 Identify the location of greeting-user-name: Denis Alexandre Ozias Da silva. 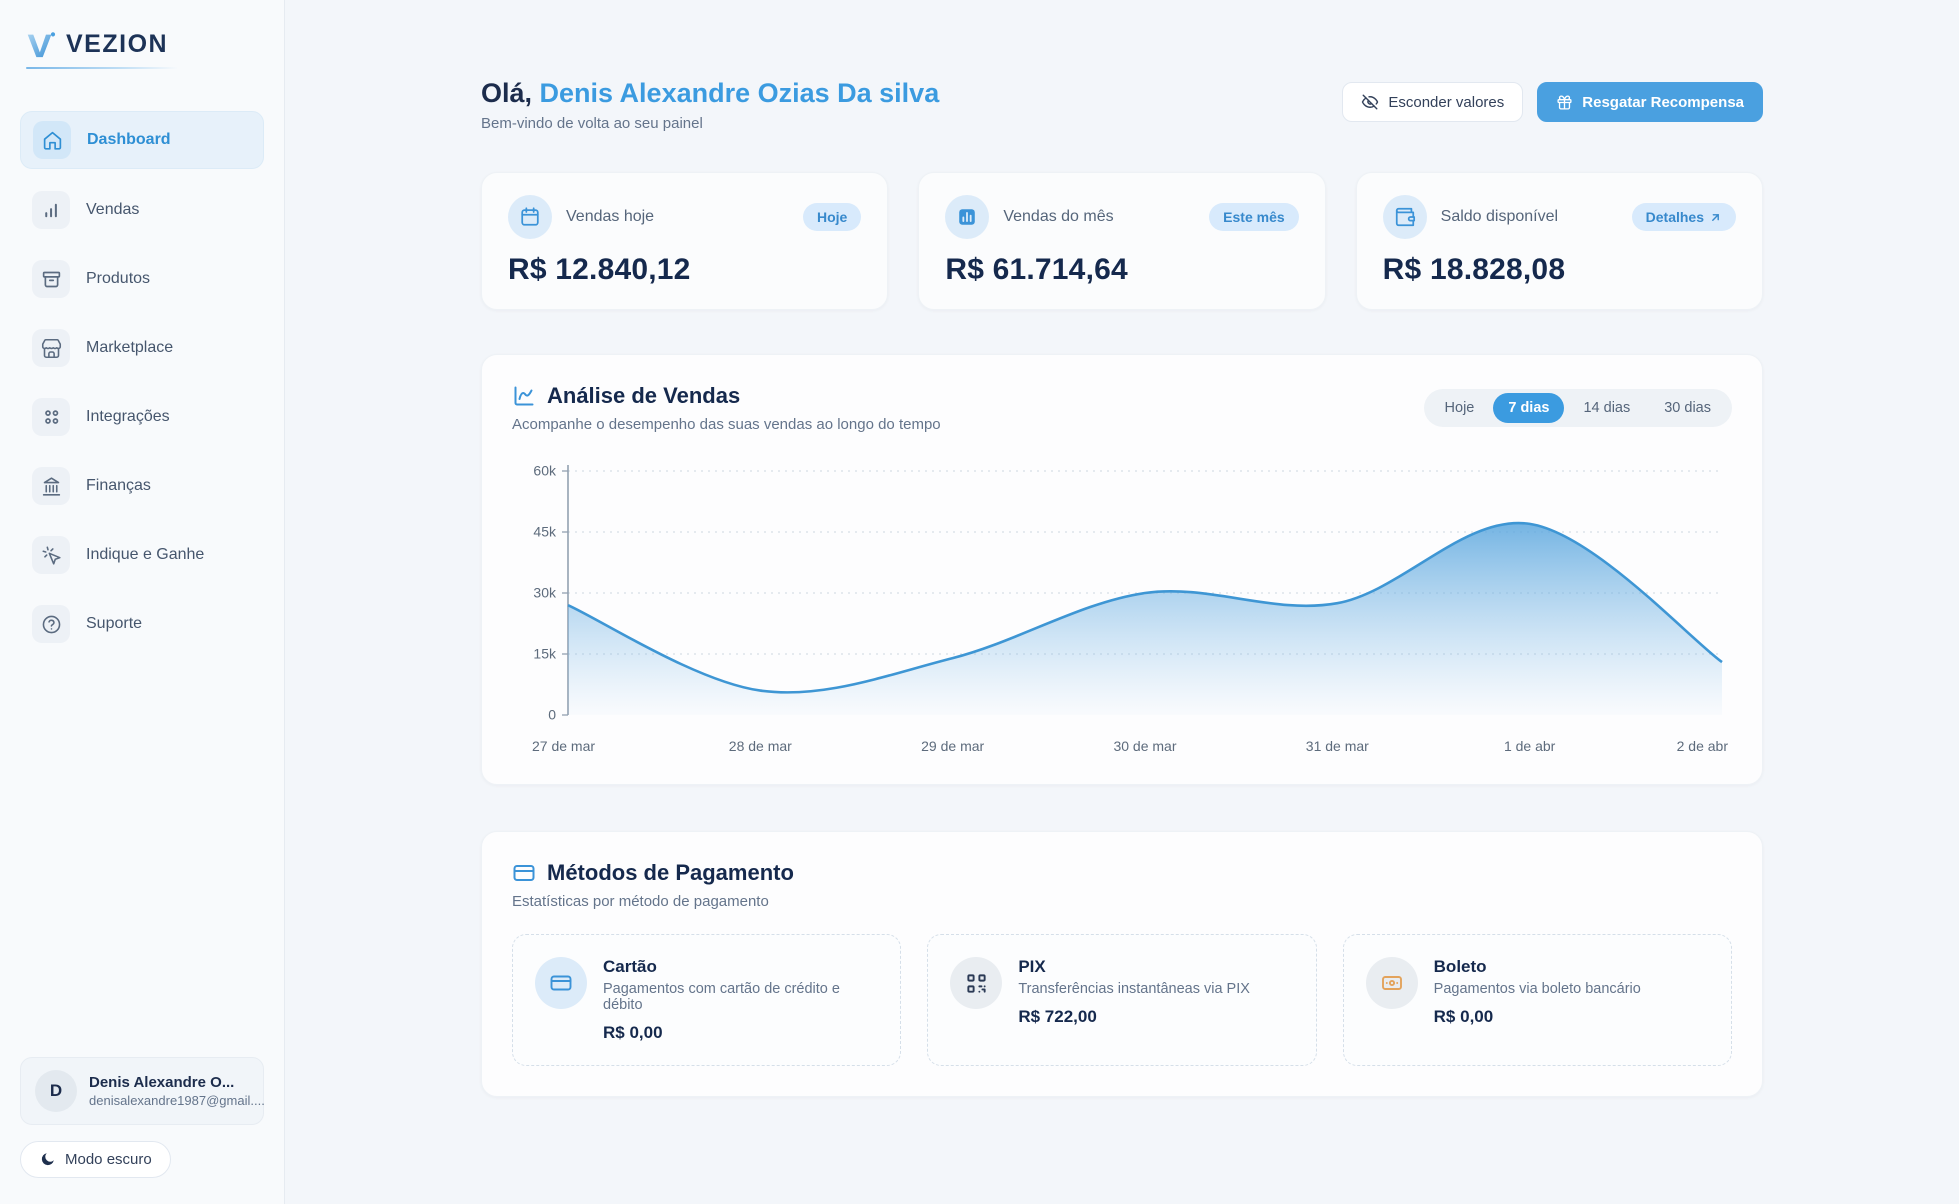
(739, 93).